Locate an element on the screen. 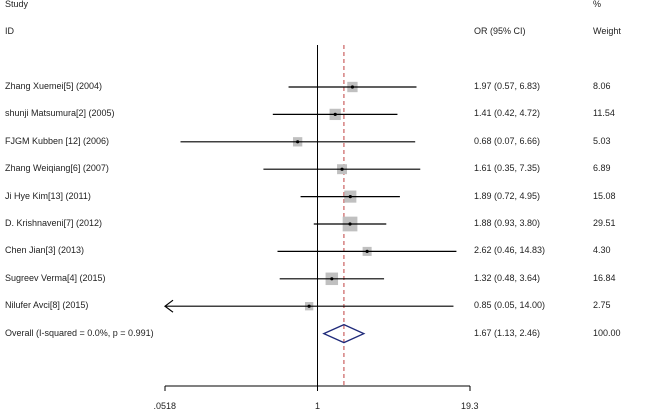 The width and height of the screenshot is (650, 411). ci-text: 0.85 (0.05, 14.00) is located at coordinates (510, 305).